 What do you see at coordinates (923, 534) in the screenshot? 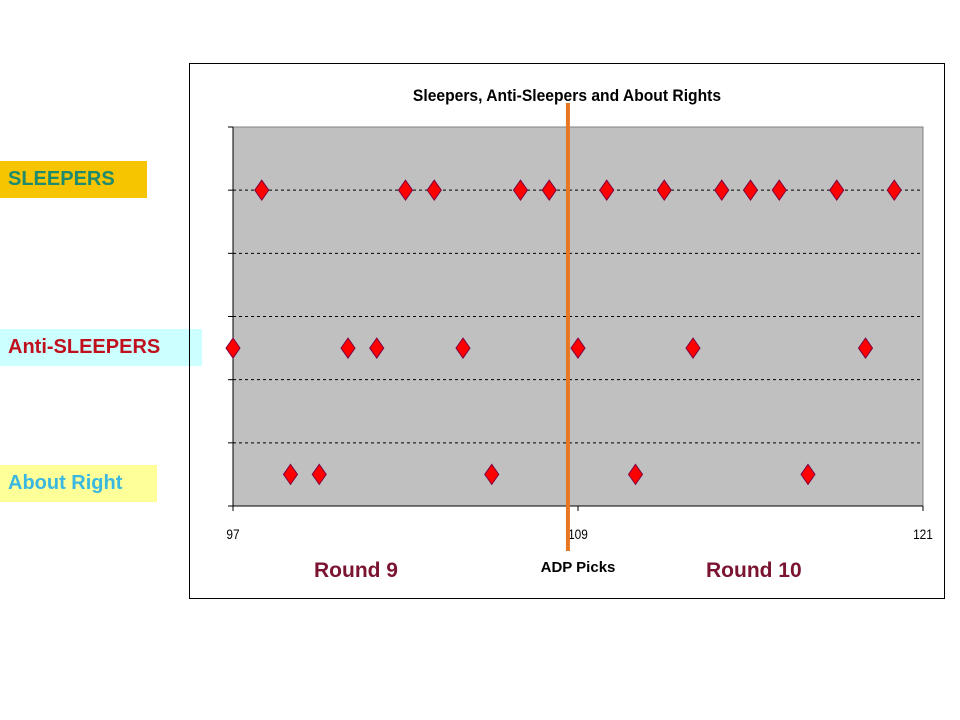
I see `x-tick-label: 121` at bounding box center [923, 534].